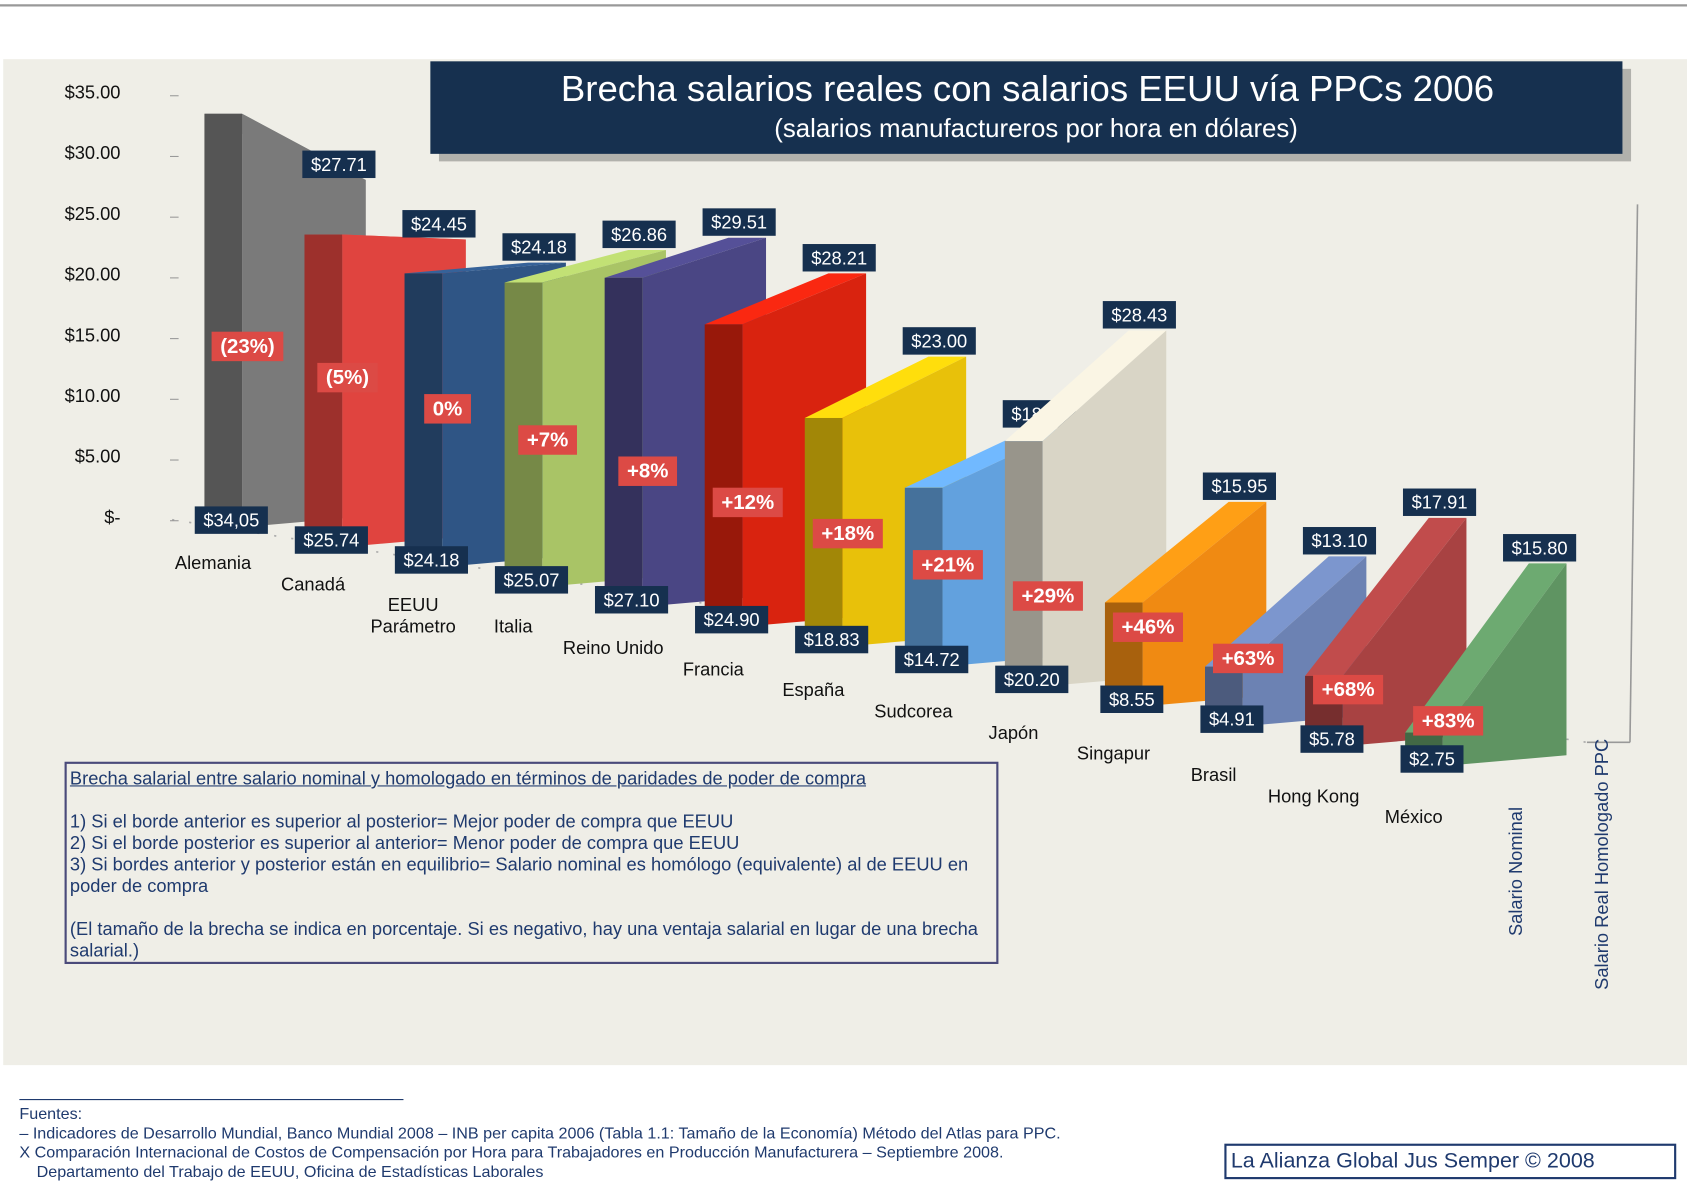 This screenshot has width=1687, height=1183. I want to click on value-label: $17.91, so click(1439, 502).